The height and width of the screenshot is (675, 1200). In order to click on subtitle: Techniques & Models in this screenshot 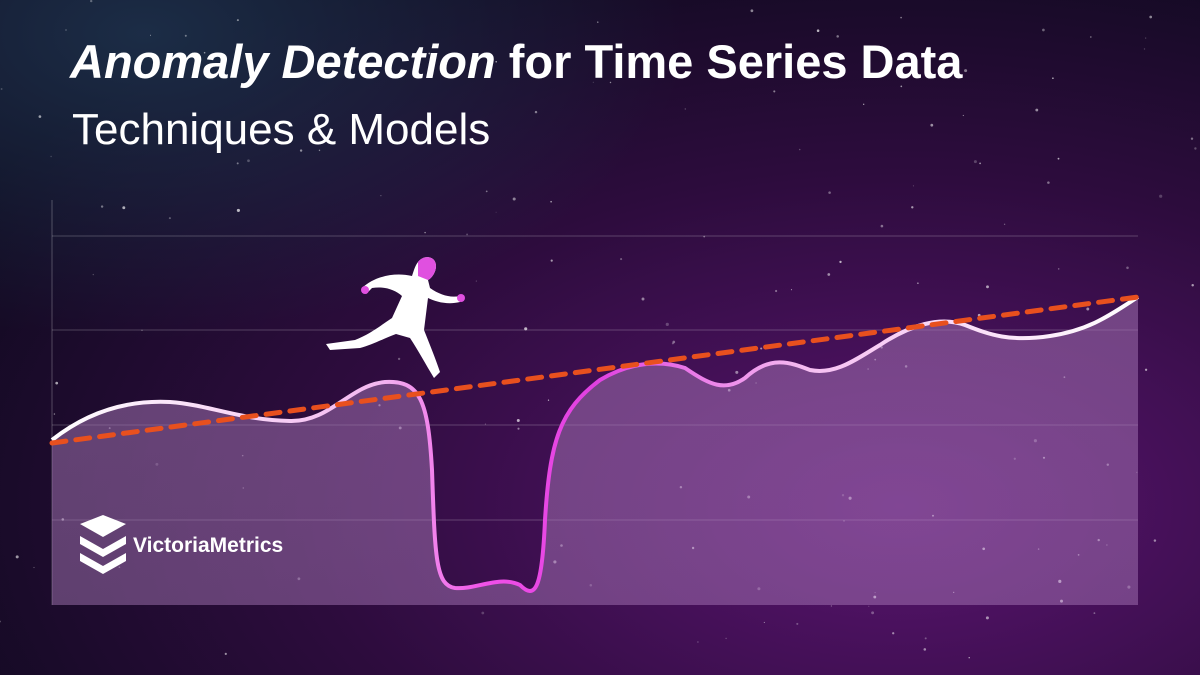, I will do `click(281, 129)`.